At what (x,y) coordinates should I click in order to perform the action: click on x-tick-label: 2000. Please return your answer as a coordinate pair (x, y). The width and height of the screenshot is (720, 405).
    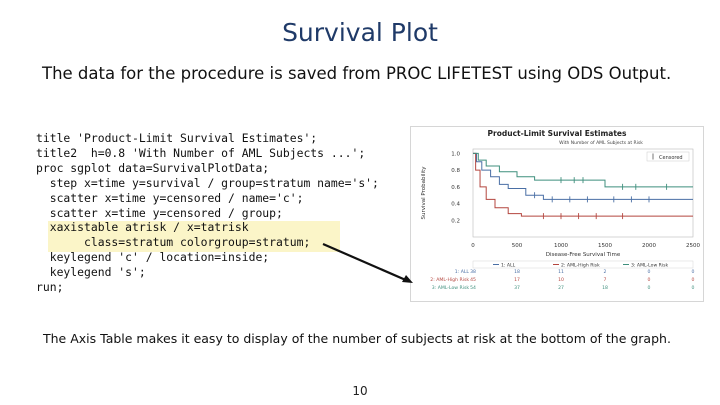
    Looking at the image, I should click on (649, 246).